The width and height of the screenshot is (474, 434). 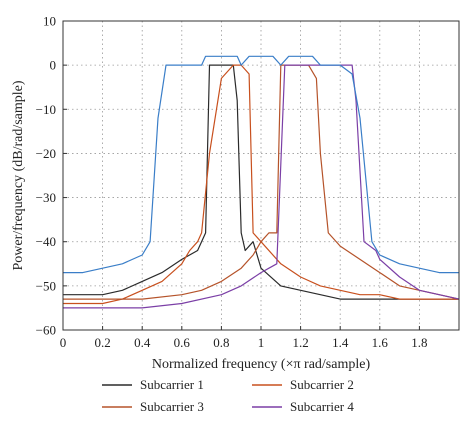 I want to click on y-tick-label: −50, so click(x=46, y=285).